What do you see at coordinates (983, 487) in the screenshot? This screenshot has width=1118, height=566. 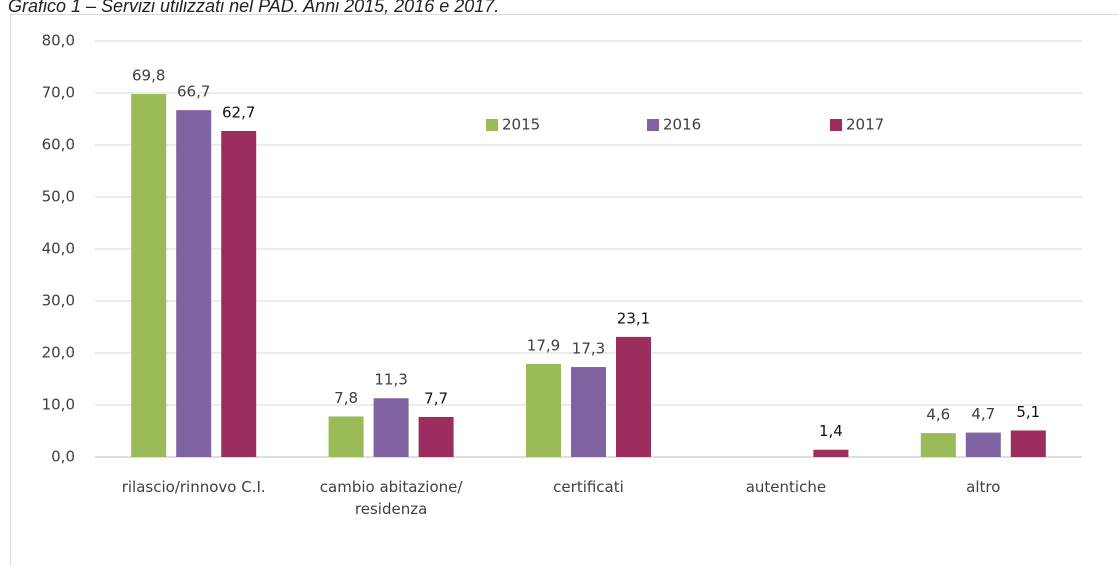 I see `x-tick-label: altro` at bounding box center [983, 487].